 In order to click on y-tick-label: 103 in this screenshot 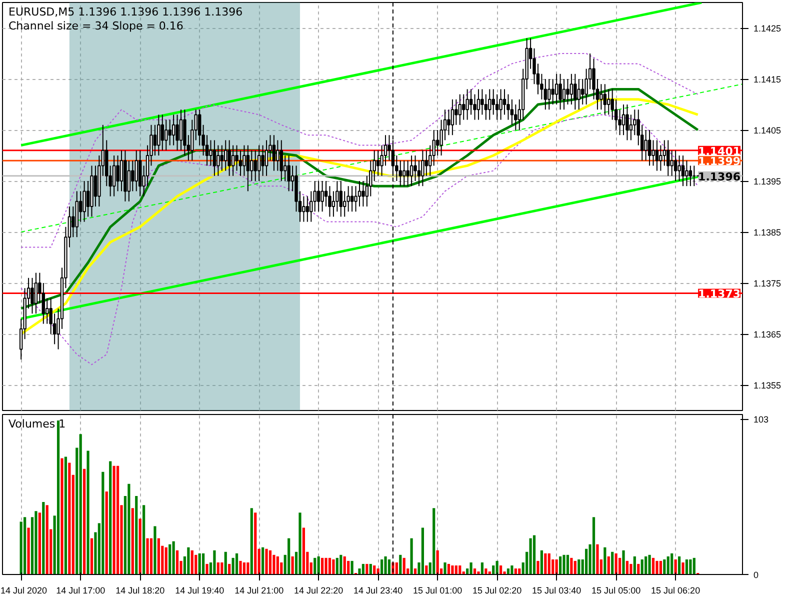, I will do `click(761, 419)`.